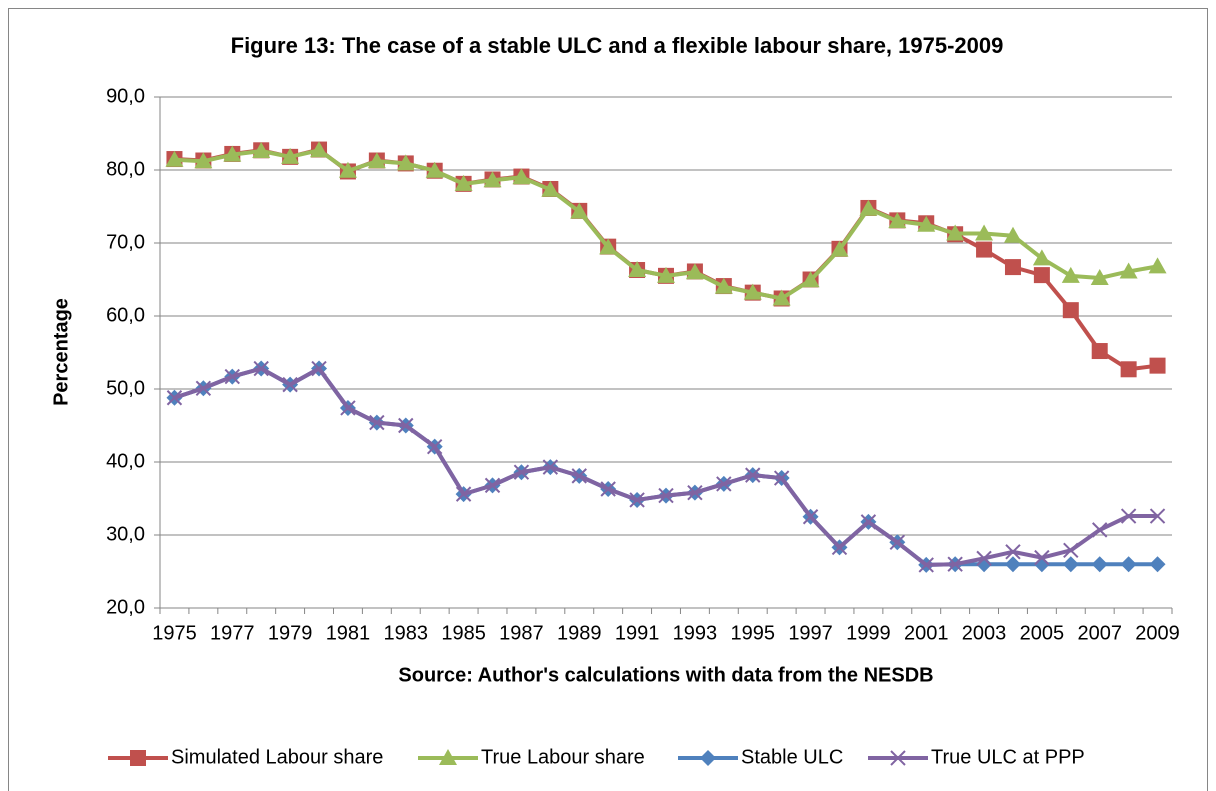  Describe the element at coordinates (290, 633) in the screenshot. I see `x-tick-label: 1979` at that location.